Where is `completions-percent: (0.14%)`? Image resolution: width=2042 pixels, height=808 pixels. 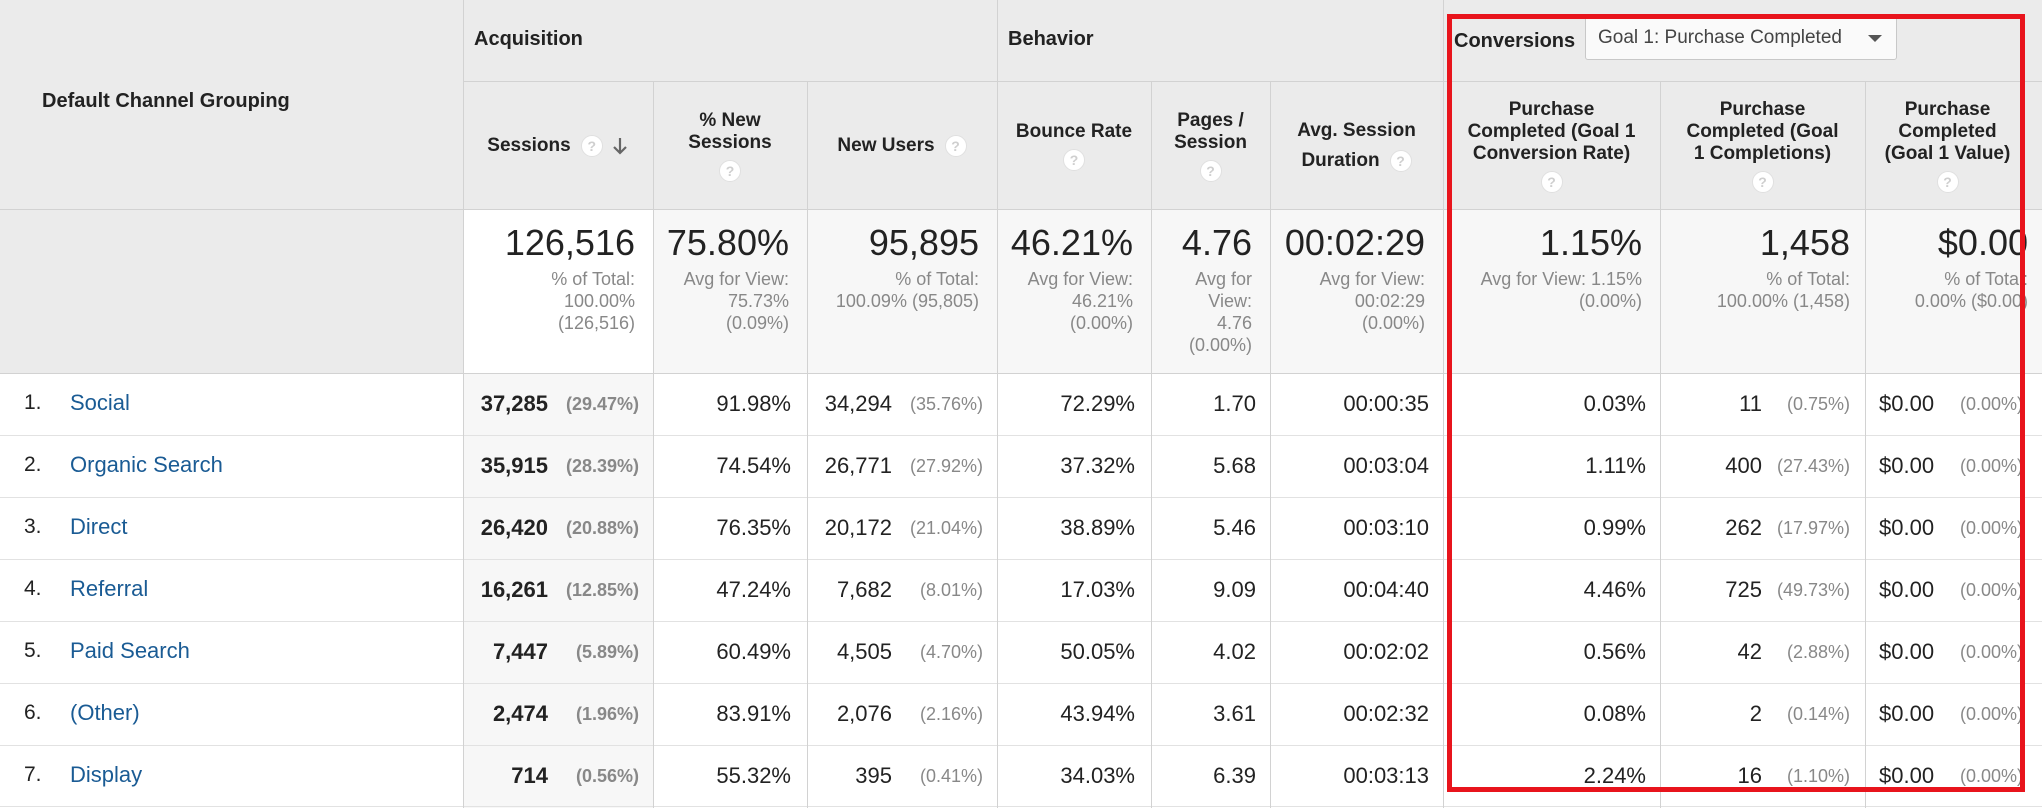 completions-percent: (0.14%) is located at coordinates (1818, 714).